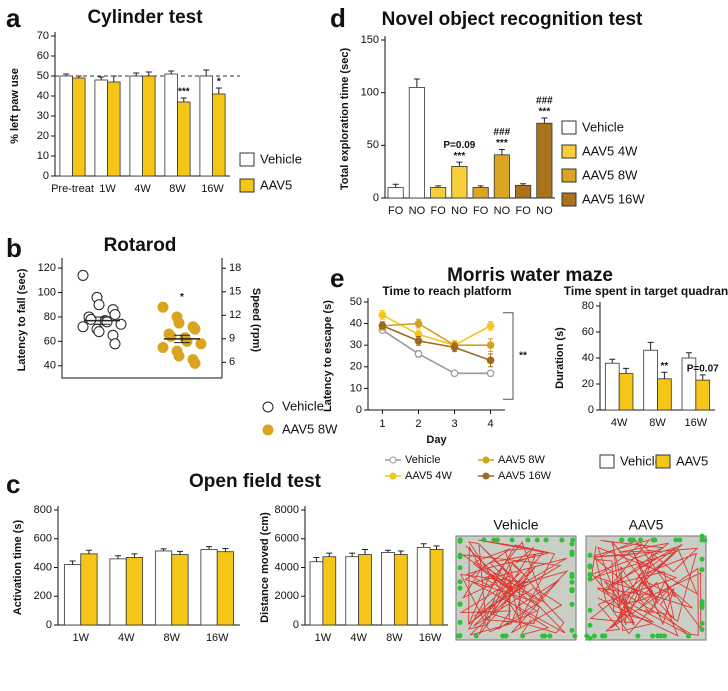 This screenshot has height=691, width=728. I want to click on legend-label: AAV5 4W, so click(610, 150).